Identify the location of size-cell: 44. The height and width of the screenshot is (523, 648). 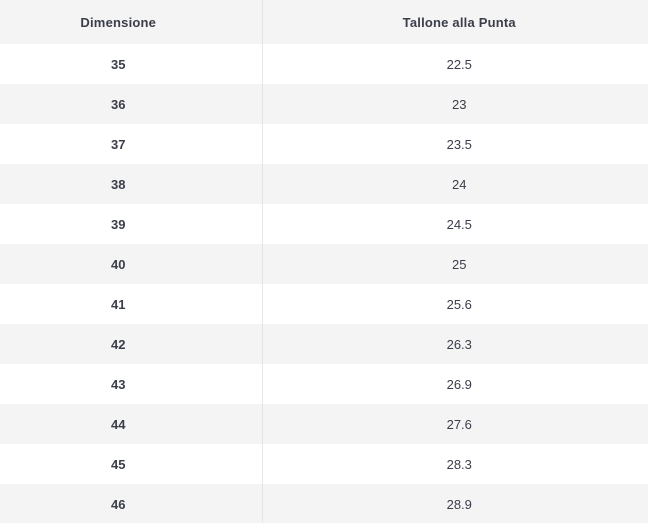
(118, 424).